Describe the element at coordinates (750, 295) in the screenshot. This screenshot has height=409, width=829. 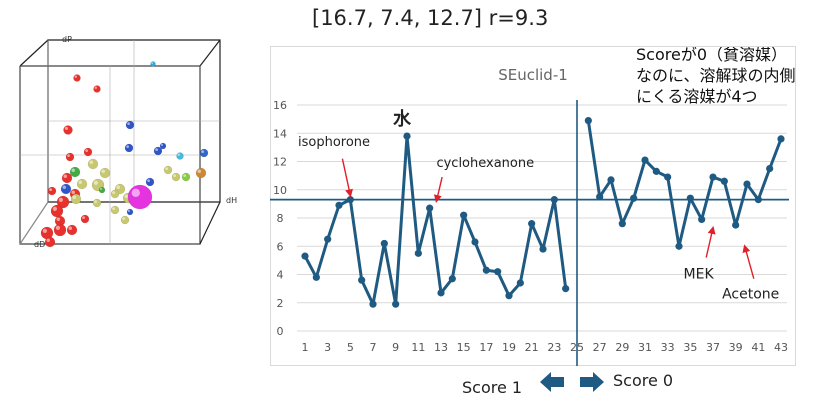
I see `annotation-acetone: Acetone` at that location.